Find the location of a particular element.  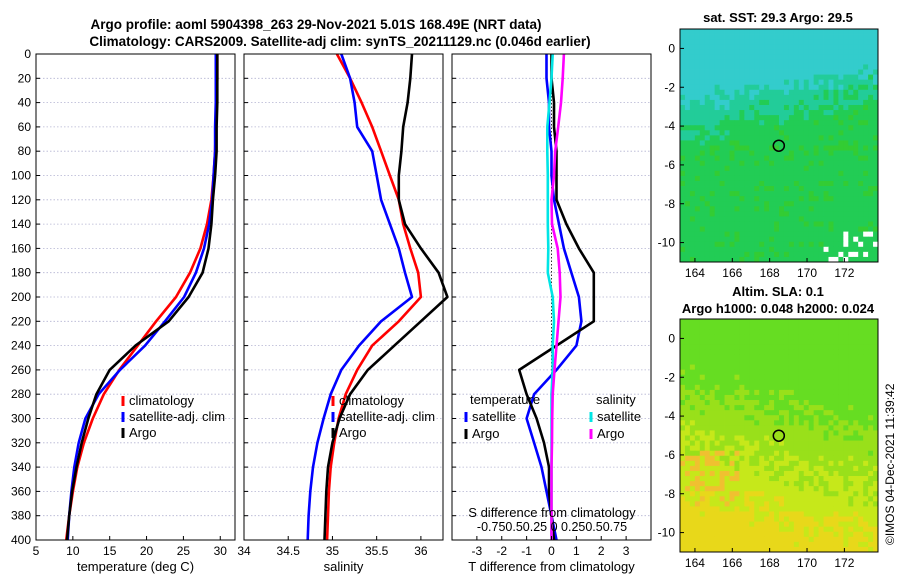

map-subtitle: Argo h1000: 0.048 h2000: 0.024 is located at coordinates (778, 308).